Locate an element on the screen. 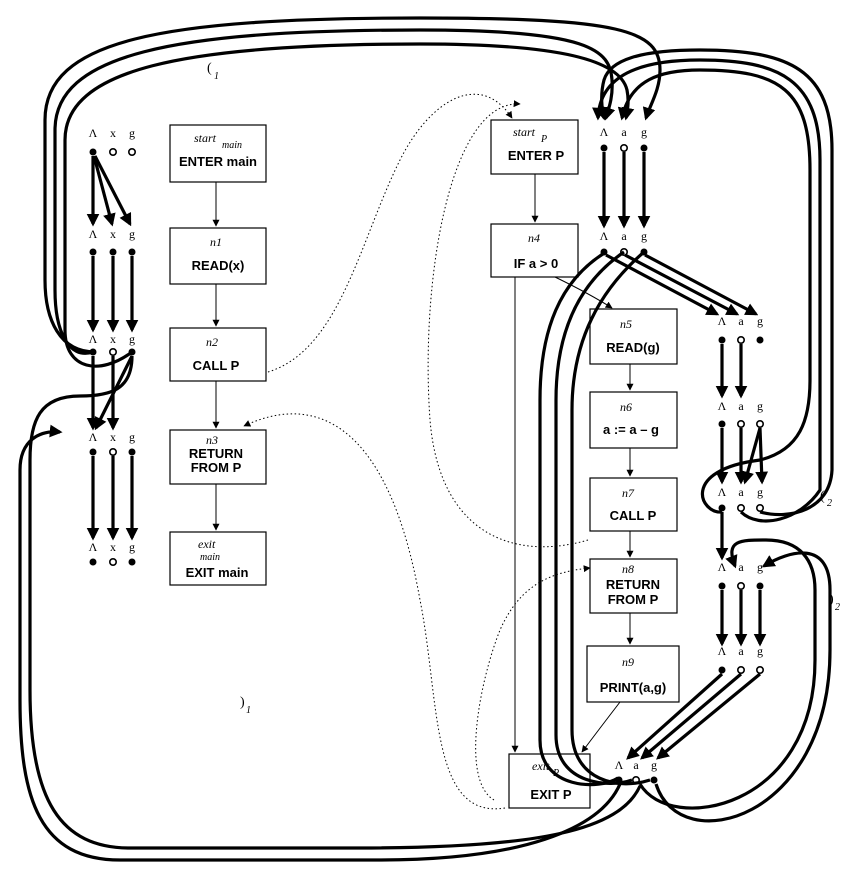  n3-label-line1: RETURN is located at coordinates (216, 453).